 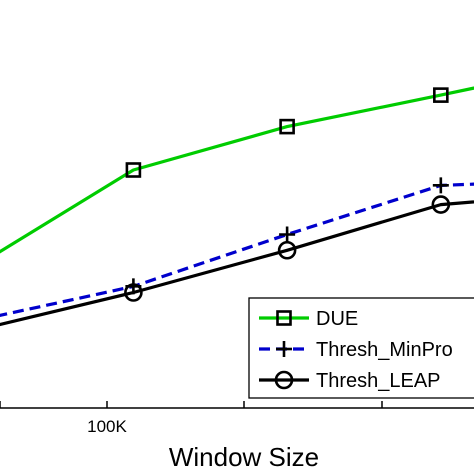 I want to click on x-axis-ticks: 100K, so click(x=191, y=418).